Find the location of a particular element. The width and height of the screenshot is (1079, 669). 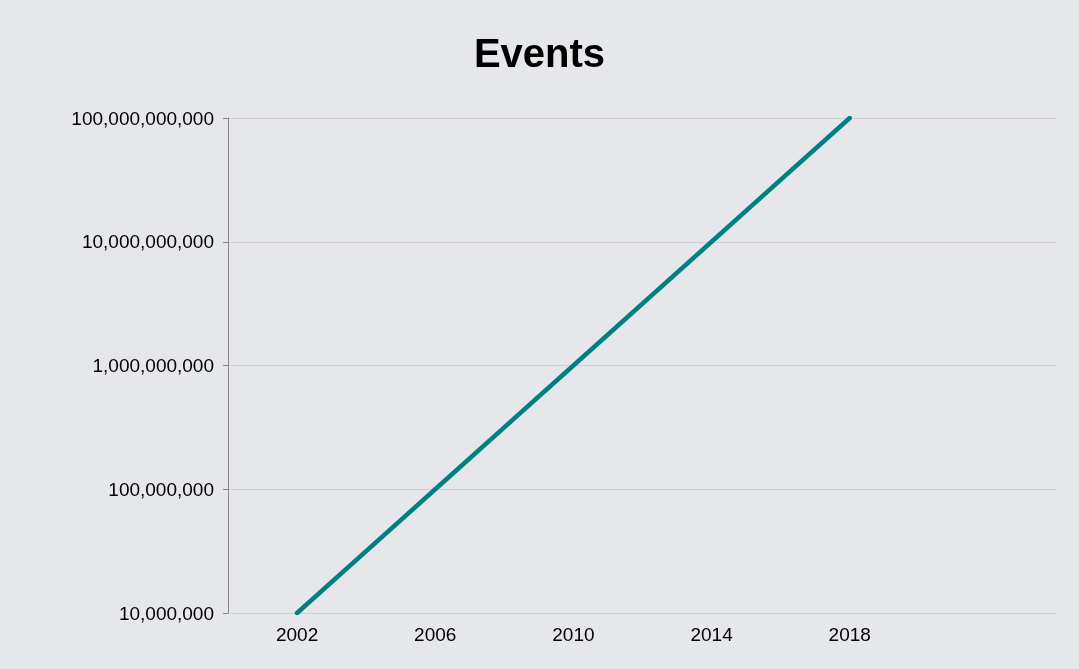

y-tick-label: 10,000,000,000 is located at coordinates (147, 242).